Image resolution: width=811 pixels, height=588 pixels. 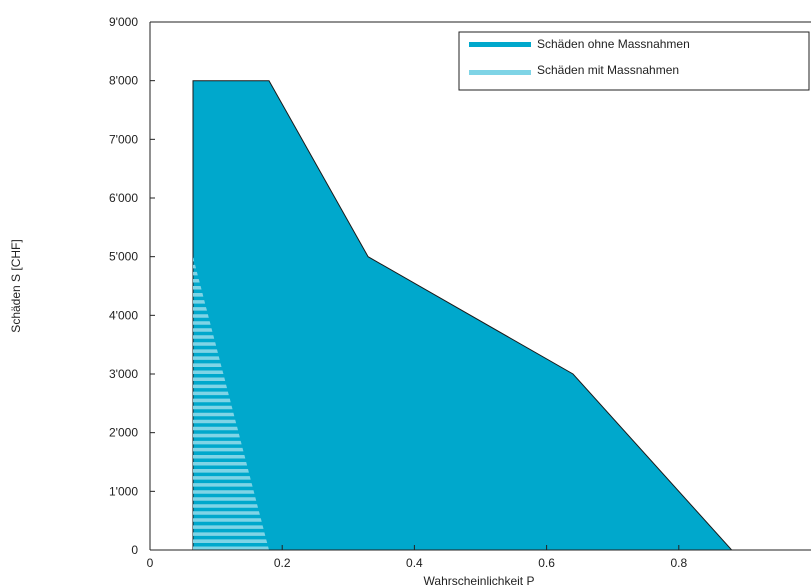 I want to click on y-tick-label: 7'000, so click(x=123, y=139).